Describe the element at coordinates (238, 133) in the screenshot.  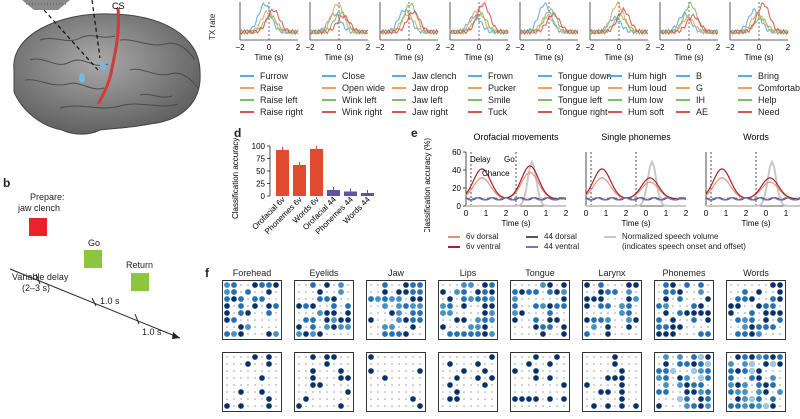
I see `panel-d-letter: d` at that location.